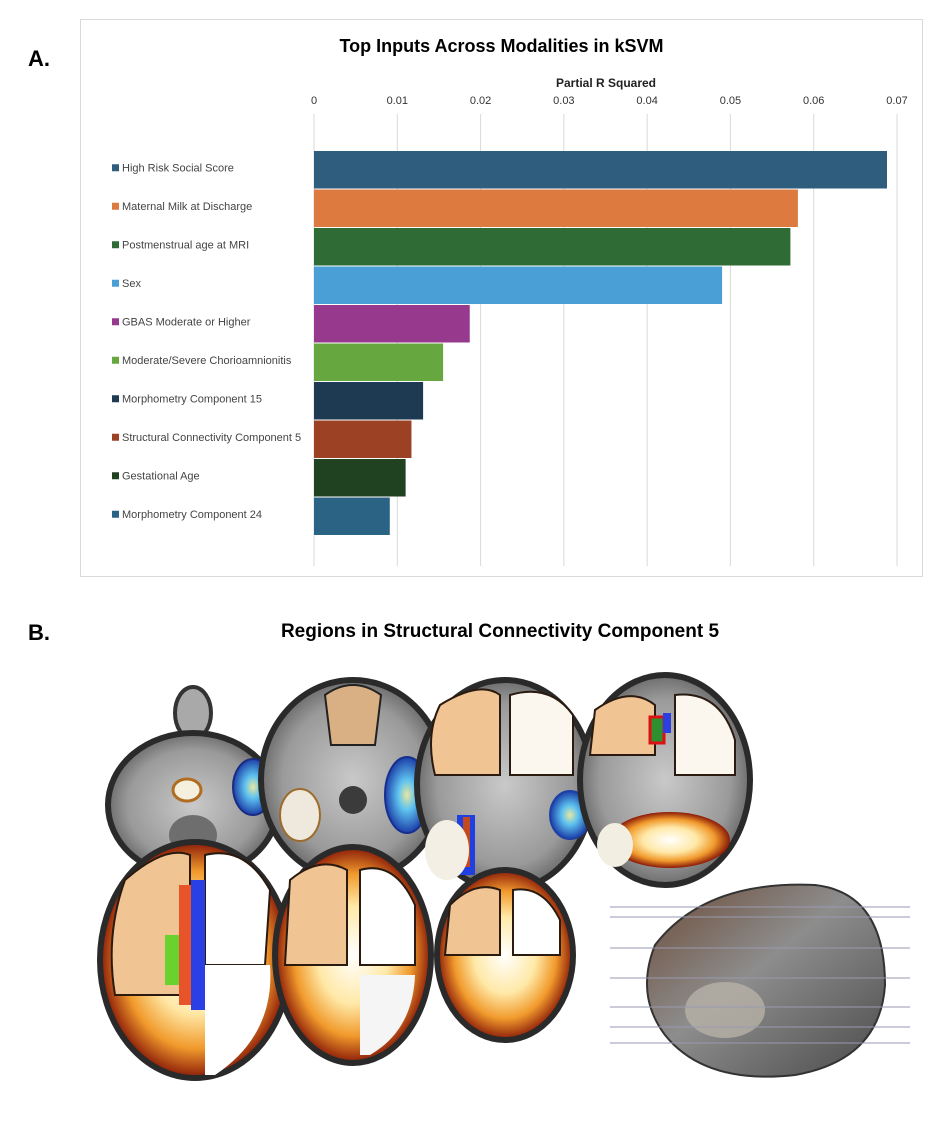 The image size is (950, 1132). Describe the element at coordinates (314, 101) in the screenshot. I see `x-tick-label: 0` at that location.